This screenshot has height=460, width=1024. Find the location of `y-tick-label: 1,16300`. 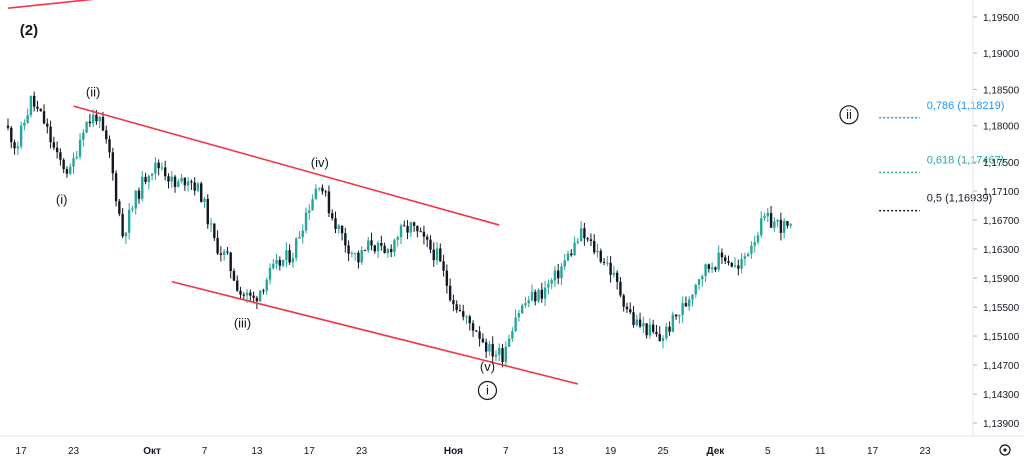

y-tick-label: 1,16300 is located at coordinates (1001, 250).